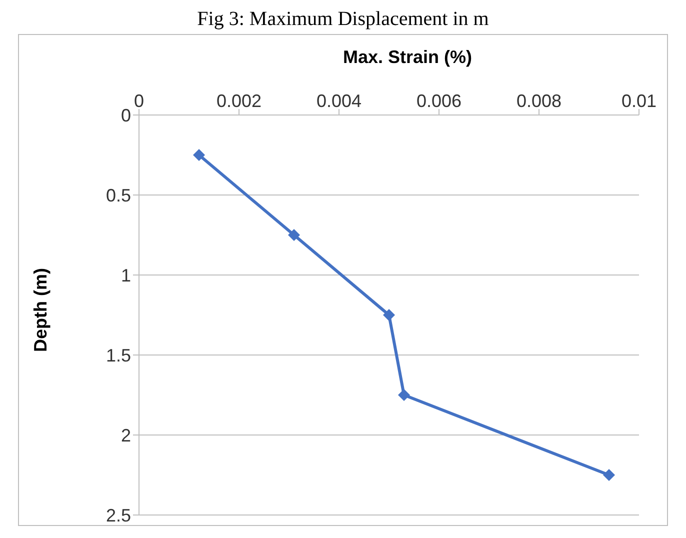  What do you see at coordinates (539, 101) in the screenshot?
I see `x-tick-label: 0.008` at bounding box center [539, 101].